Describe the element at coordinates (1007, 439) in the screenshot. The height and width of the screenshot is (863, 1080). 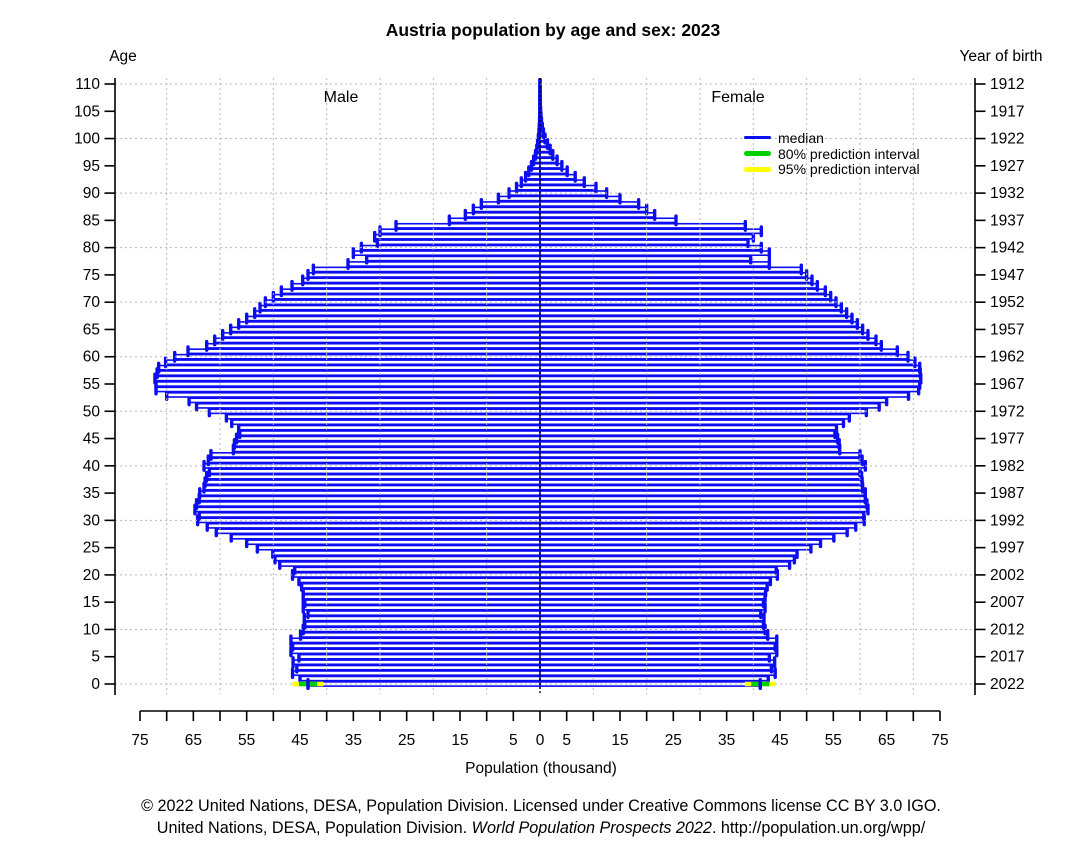
I see `svg-text: 1977` at that location.